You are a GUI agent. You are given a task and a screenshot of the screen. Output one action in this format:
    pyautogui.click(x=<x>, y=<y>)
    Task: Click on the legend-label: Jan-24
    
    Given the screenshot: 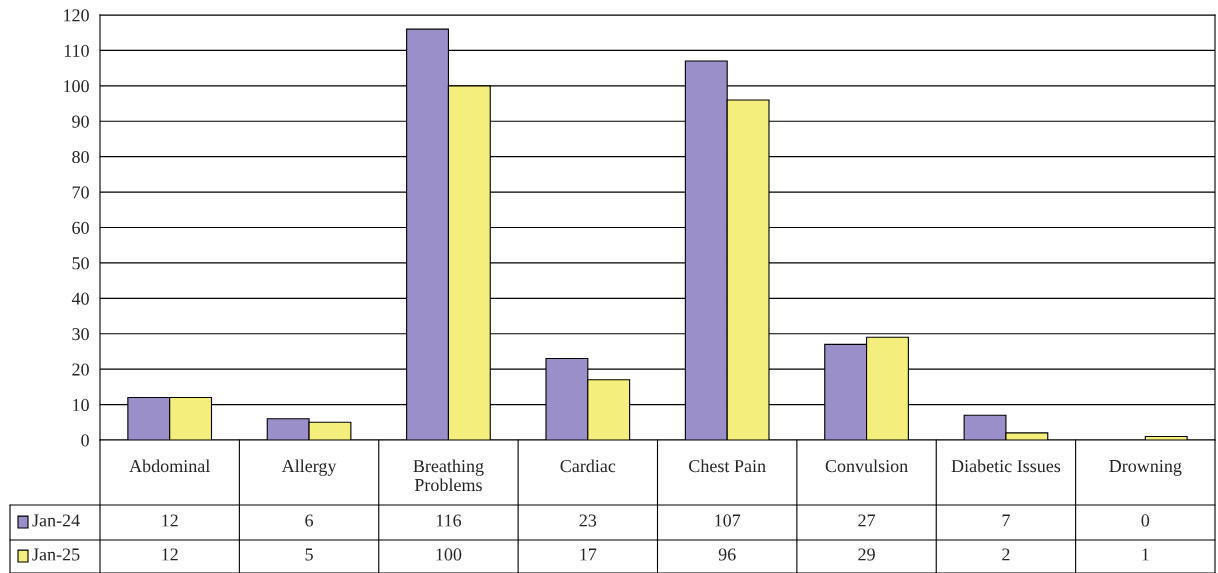 What is the action you would take?
    pyautogui.click(x=56, y=520)
    